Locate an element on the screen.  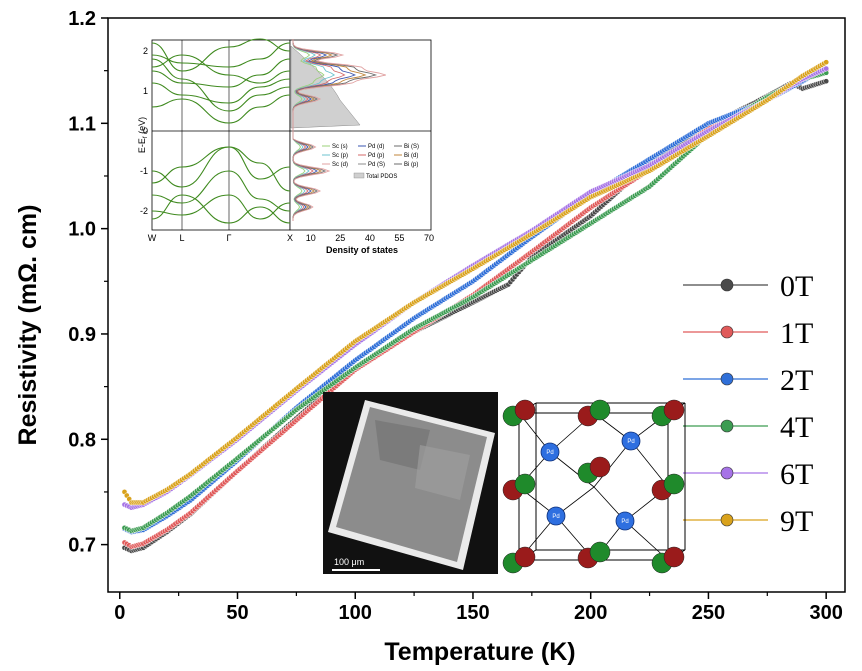
legend-label: 4T is located at coordinates (796, 427).